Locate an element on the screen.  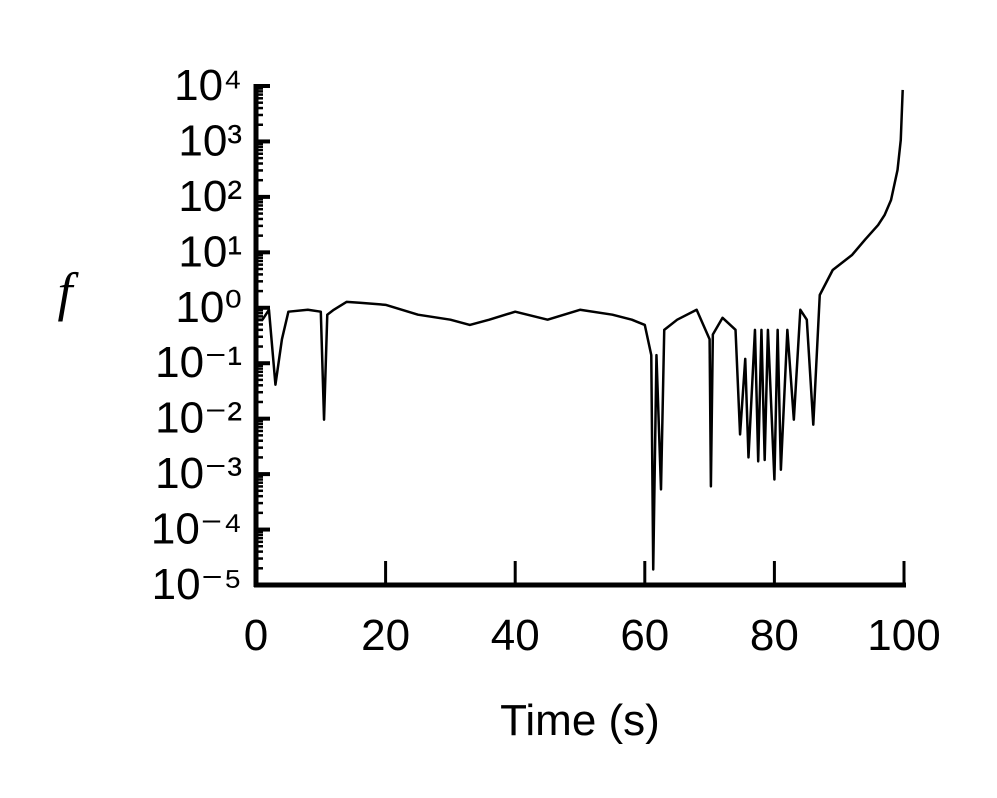
y-tick-label: 10⁴ is located at coordinates (208, 85).